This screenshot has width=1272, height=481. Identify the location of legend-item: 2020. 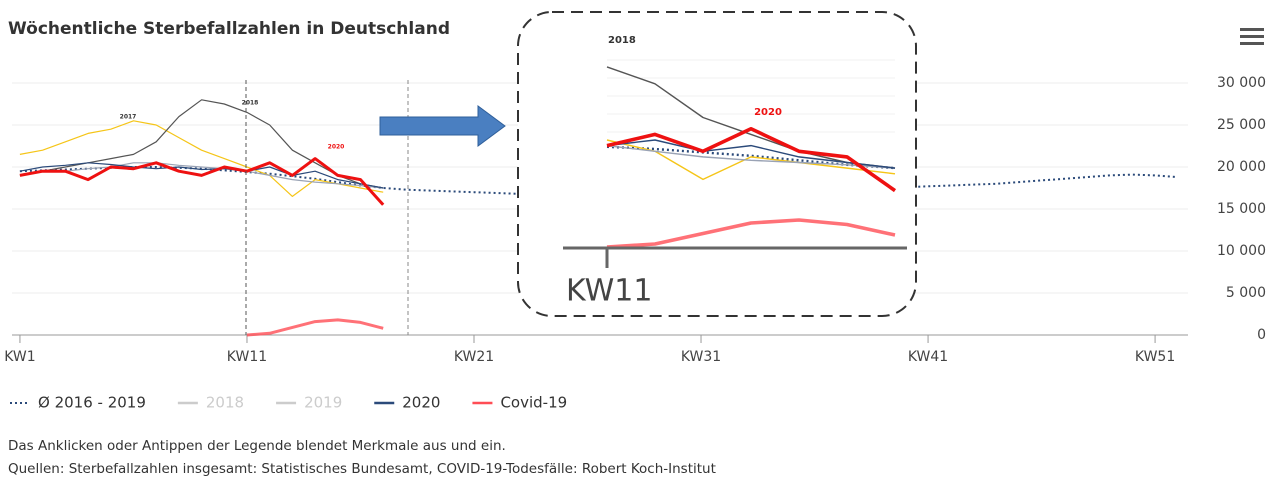
(407, 403).